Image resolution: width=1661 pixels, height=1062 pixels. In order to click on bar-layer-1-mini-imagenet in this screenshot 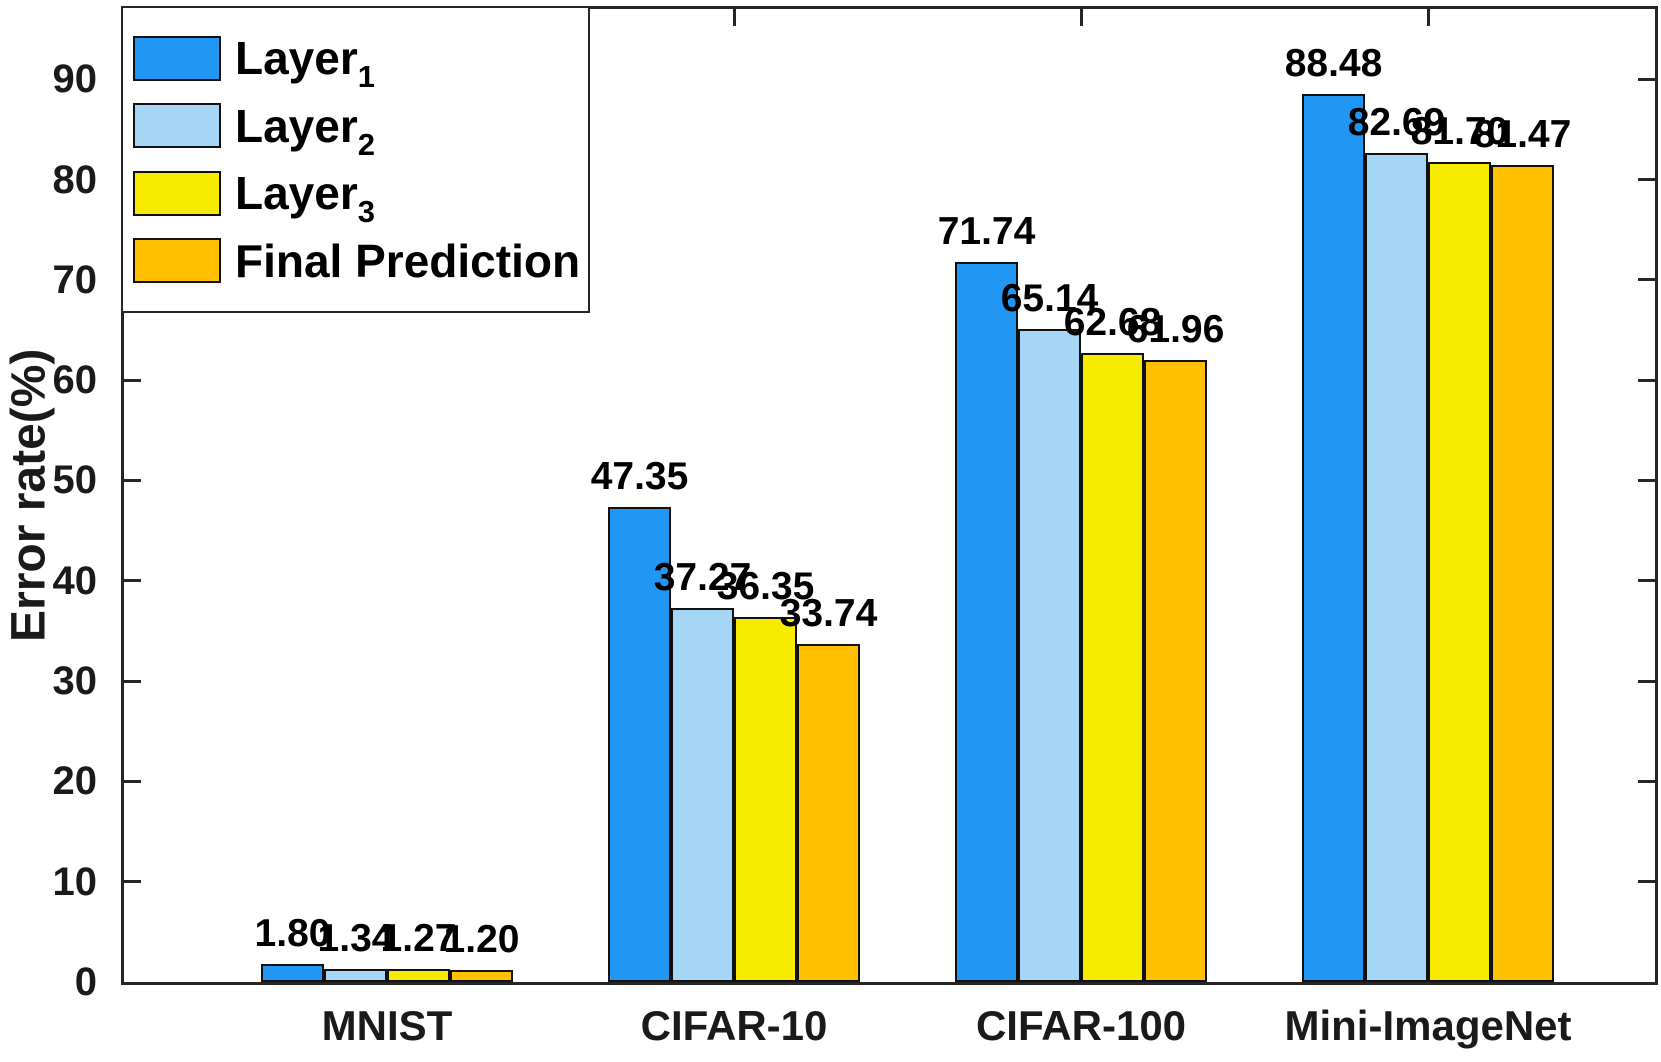, I will do `click(1333, 538)`.